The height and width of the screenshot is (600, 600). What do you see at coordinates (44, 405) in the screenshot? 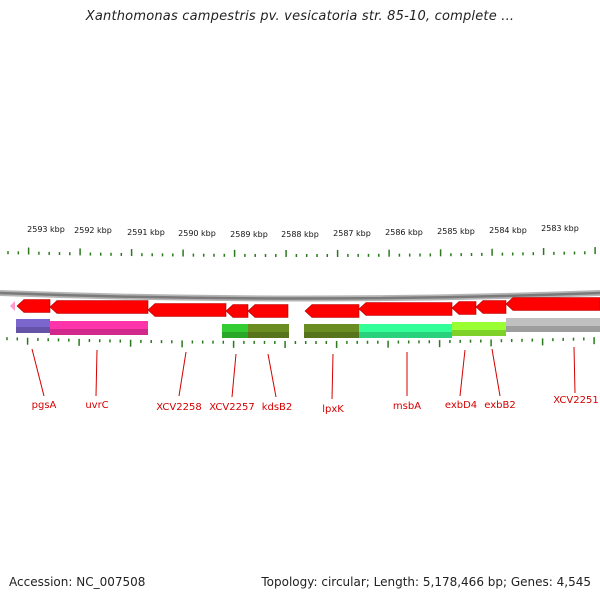
I see `gene-label-pgsa: pgsA` at bounding box center [44, 405].